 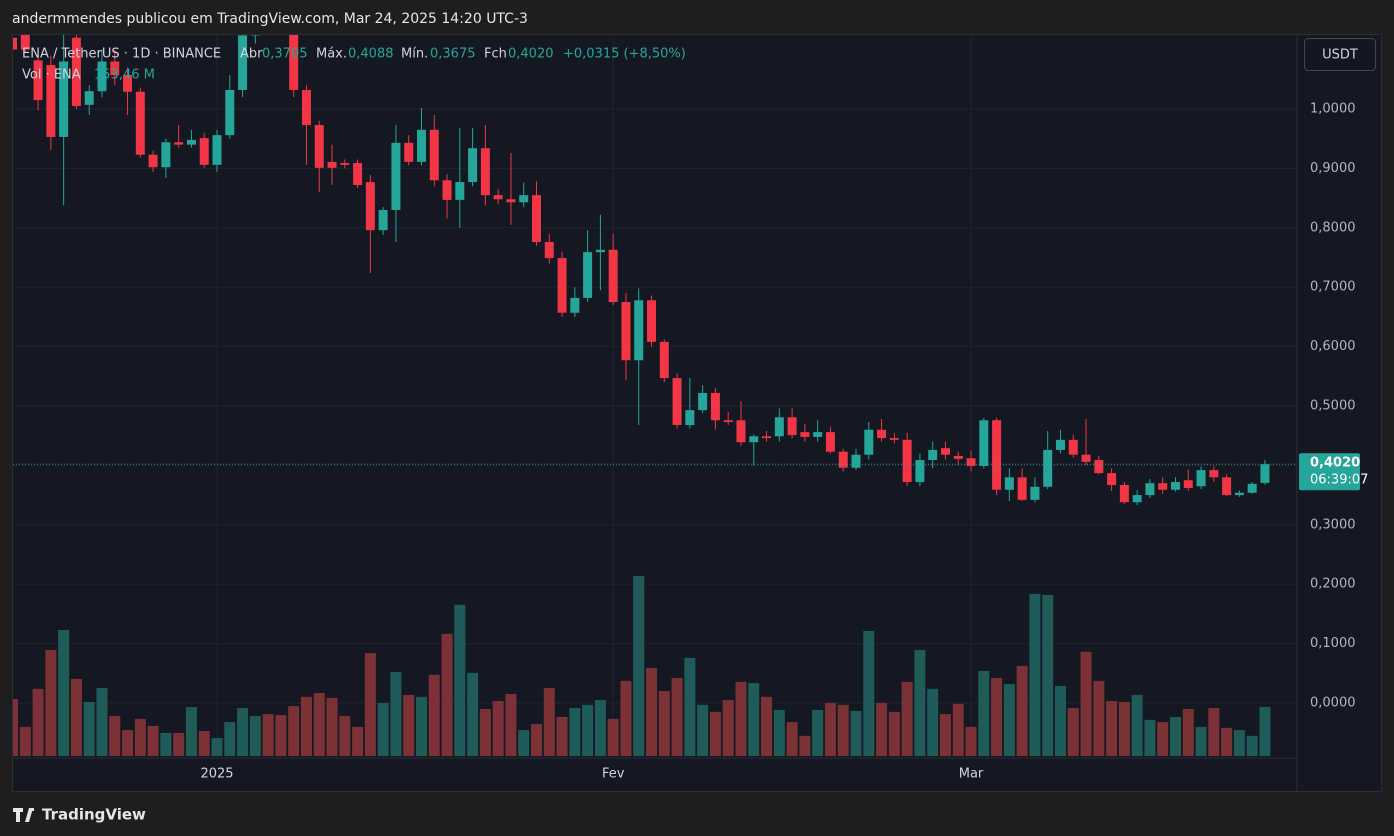 I want to click on open-label: Abr, so click(x=251, y=54).